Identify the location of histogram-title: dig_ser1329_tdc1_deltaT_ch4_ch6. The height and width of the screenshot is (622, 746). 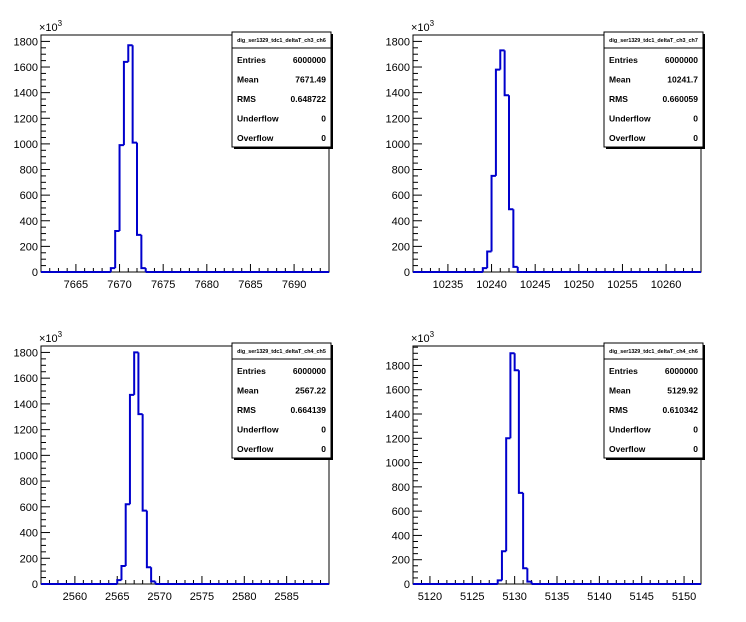
(653, 352).